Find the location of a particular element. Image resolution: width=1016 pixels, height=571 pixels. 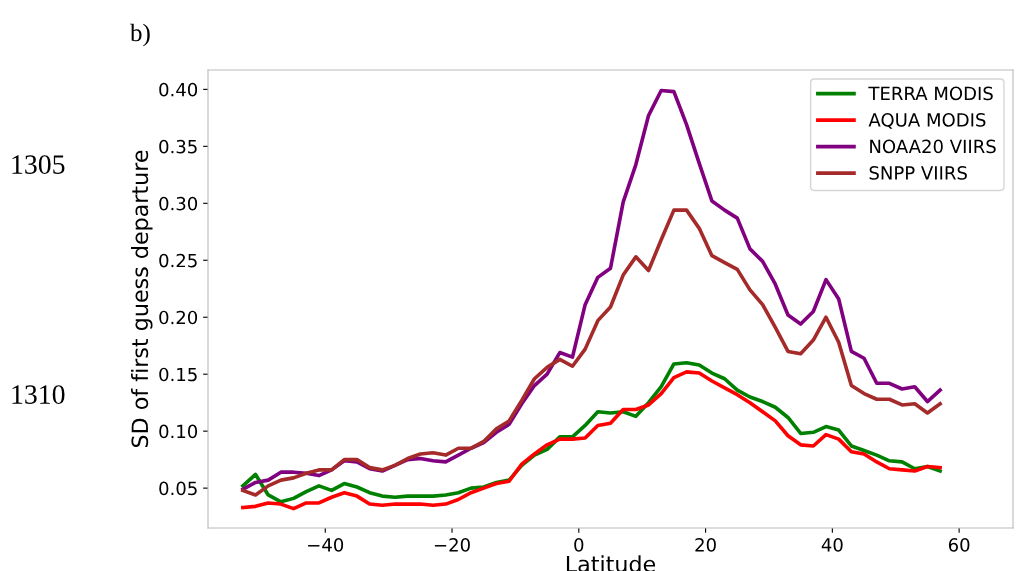

y-tick-label: 0.10 is located at coordinates (178, 431).